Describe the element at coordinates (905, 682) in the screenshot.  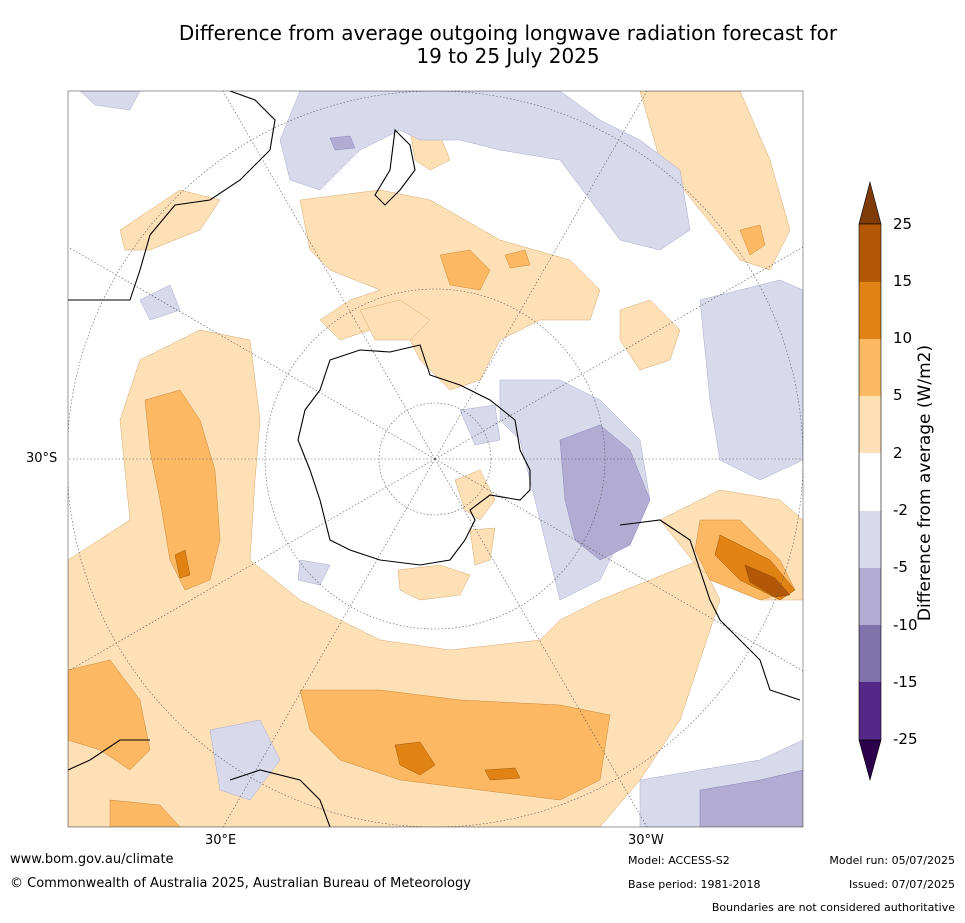
I see `colorbar-tick: -15` at that location.